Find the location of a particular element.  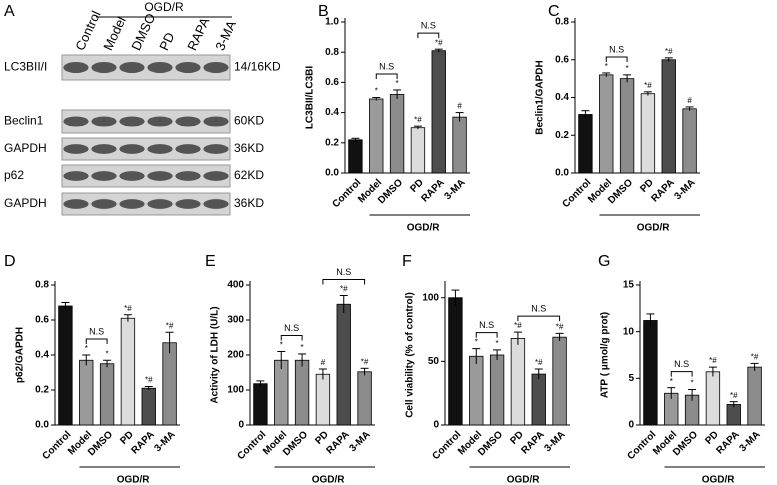

y-axis-title: ATP ( μmol/g prot) is located at coordinates (605, 355).